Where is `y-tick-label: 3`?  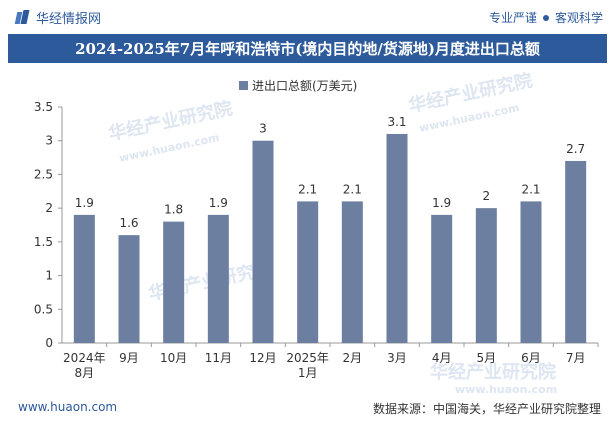
y-tick-label: 3 is located at coordinates (49, 141).